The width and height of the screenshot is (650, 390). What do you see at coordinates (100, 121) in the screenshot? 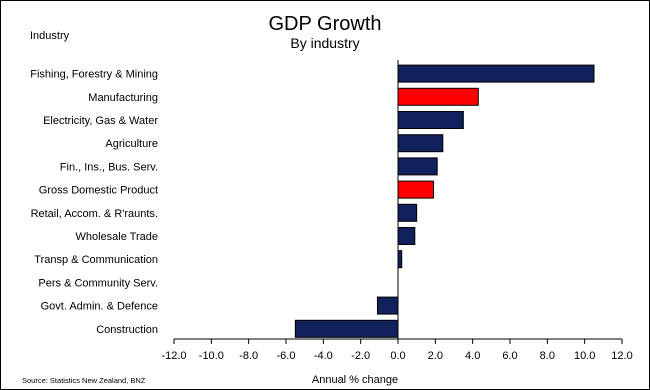
I see `category-label: Electricity, Gas & Water` at bounding box center [100, 121].